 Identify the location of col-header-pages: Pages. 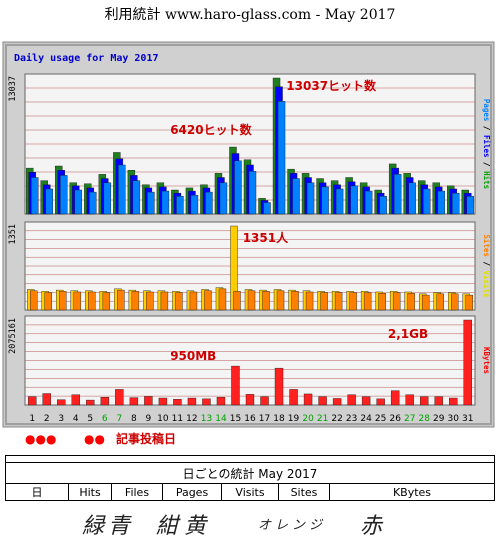
(192, 492).